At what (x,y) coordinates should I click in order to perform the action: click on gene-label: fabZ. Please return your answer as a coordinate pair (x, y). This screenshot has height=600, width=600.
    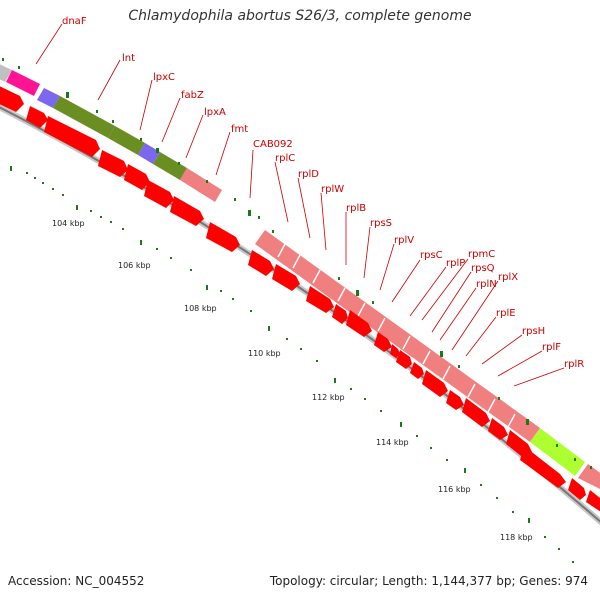
    Looking at the image, I should click on (192, 95).